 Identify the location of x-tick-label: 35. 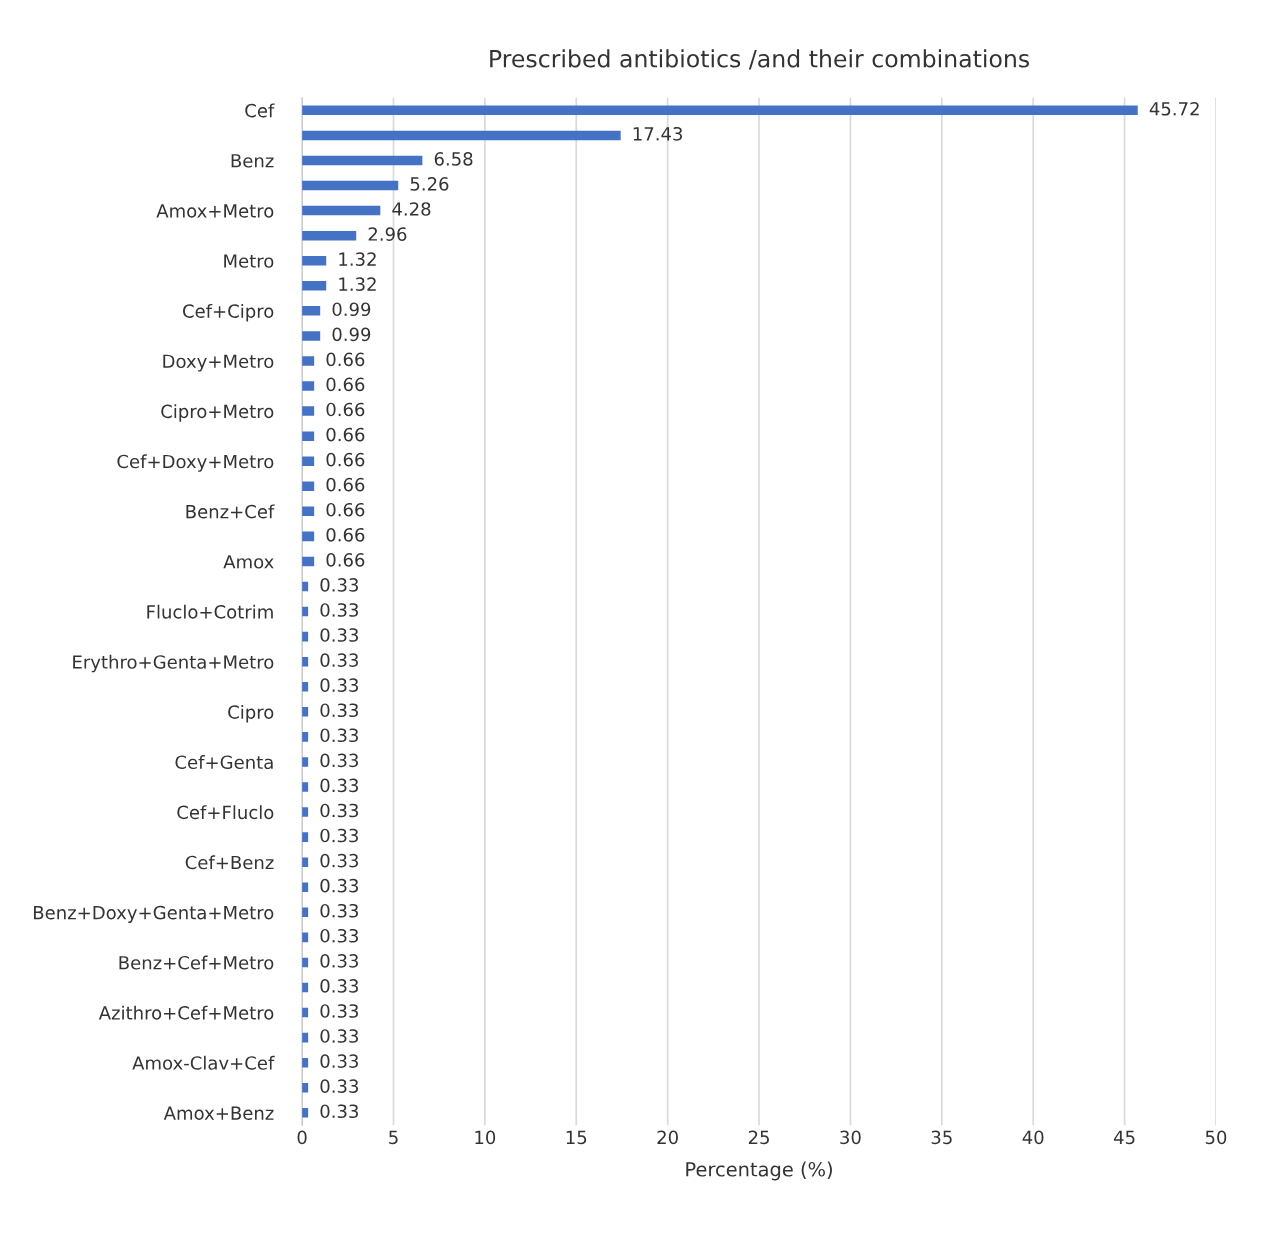
(941, 1137).